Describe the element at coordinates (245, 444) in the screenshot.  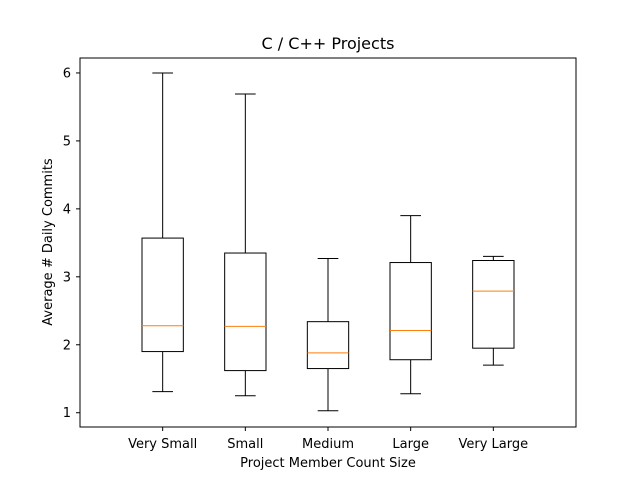
I see `x-tick-label: Small` at that location.